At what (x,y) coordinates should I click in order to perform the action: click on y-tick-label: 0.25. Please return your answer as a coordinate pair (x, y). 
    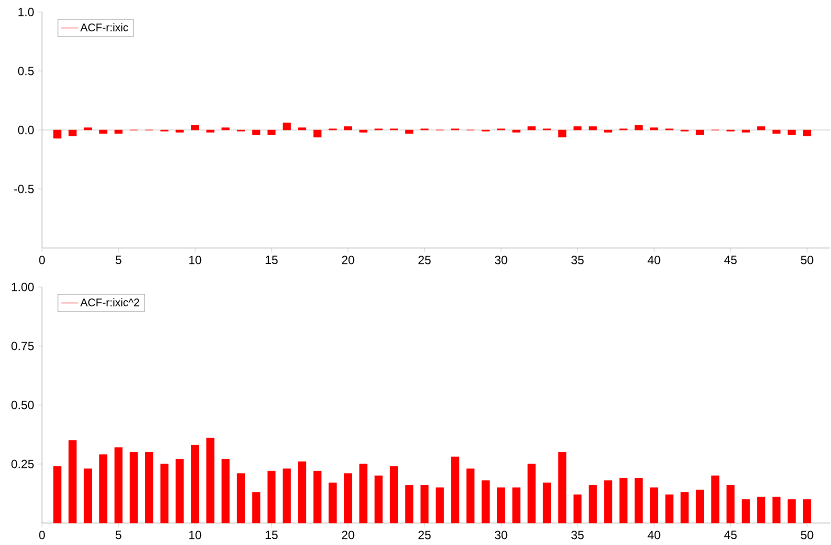
    Looking at the image, I should click on (22, 464).